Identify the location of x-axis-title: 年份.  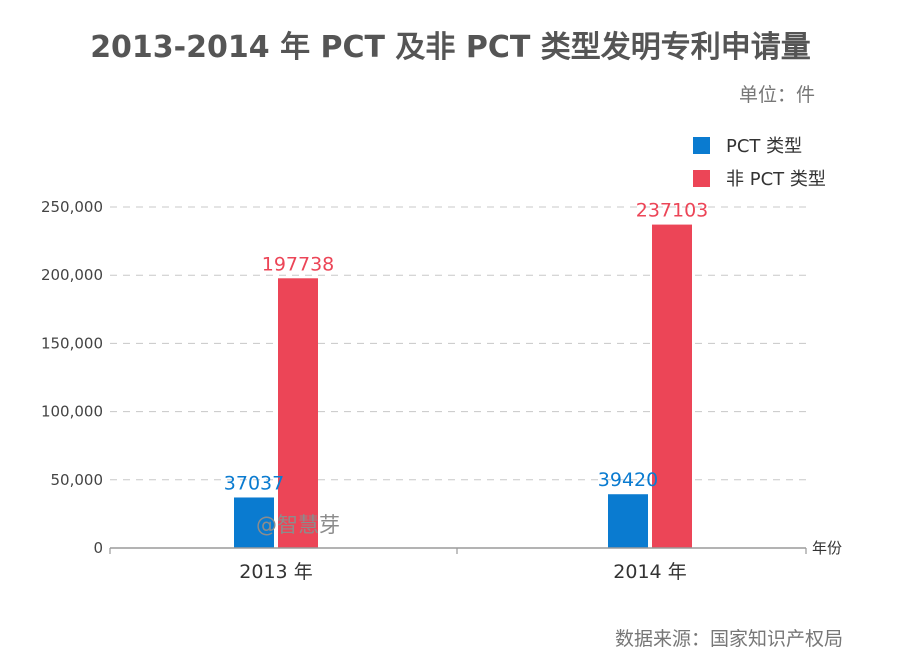
(827, 548).